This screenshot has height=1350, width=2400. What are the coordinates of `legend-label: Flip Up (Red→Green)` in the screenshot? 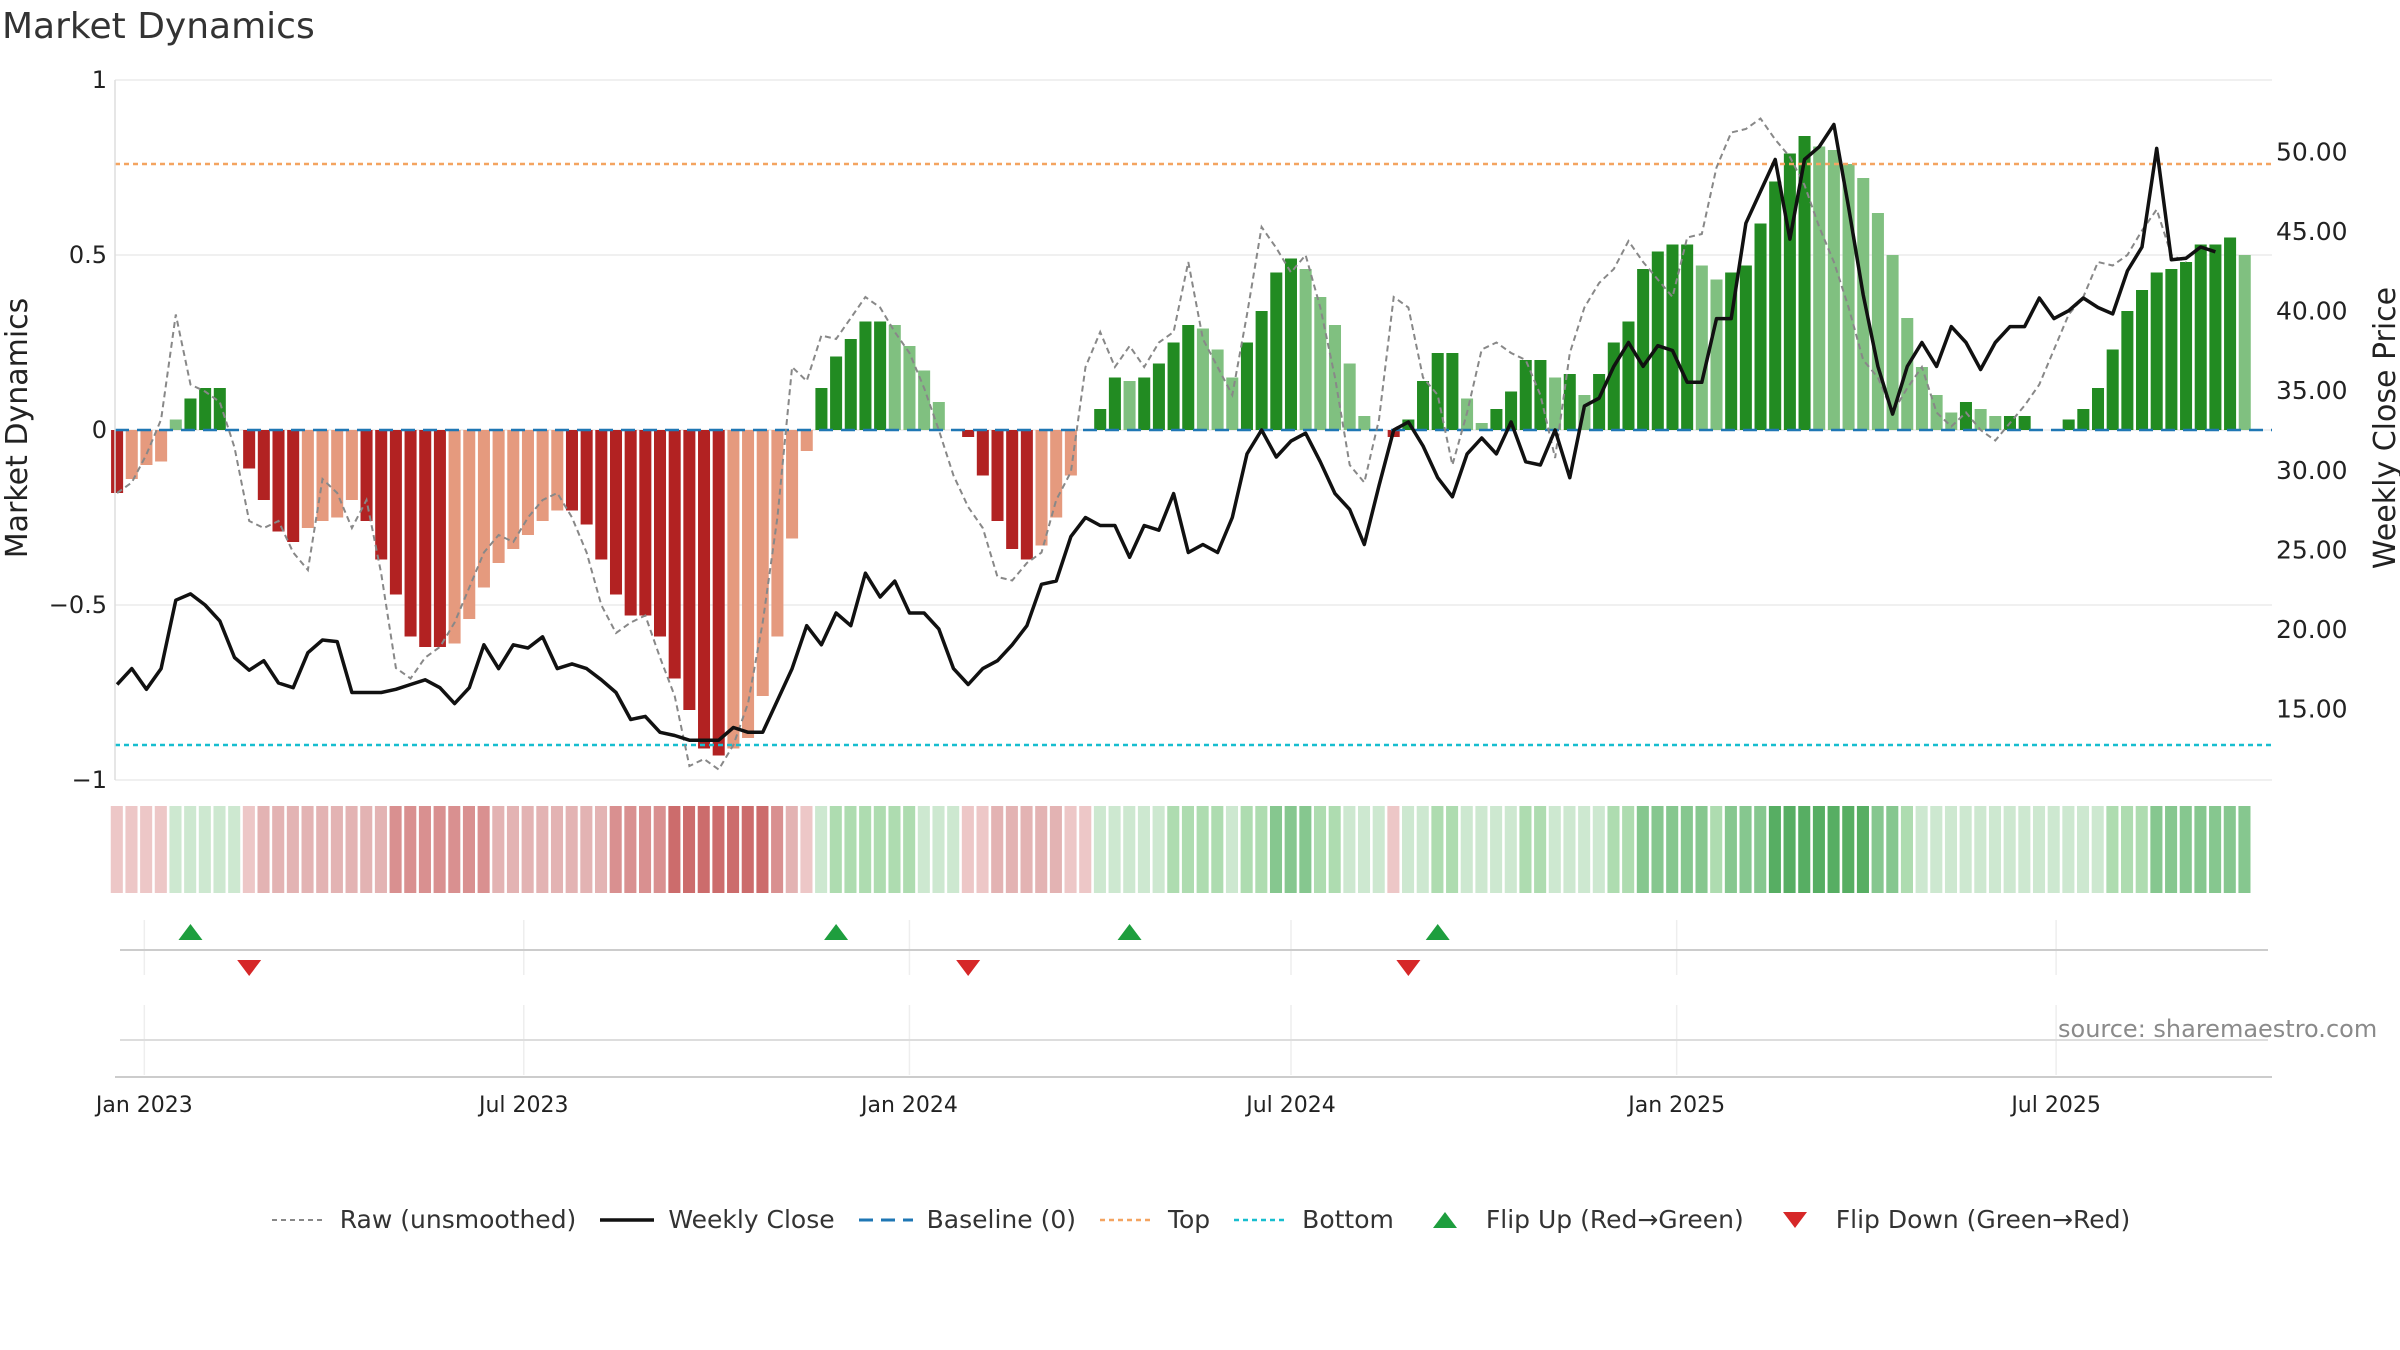 It's located at (1614, 1219).